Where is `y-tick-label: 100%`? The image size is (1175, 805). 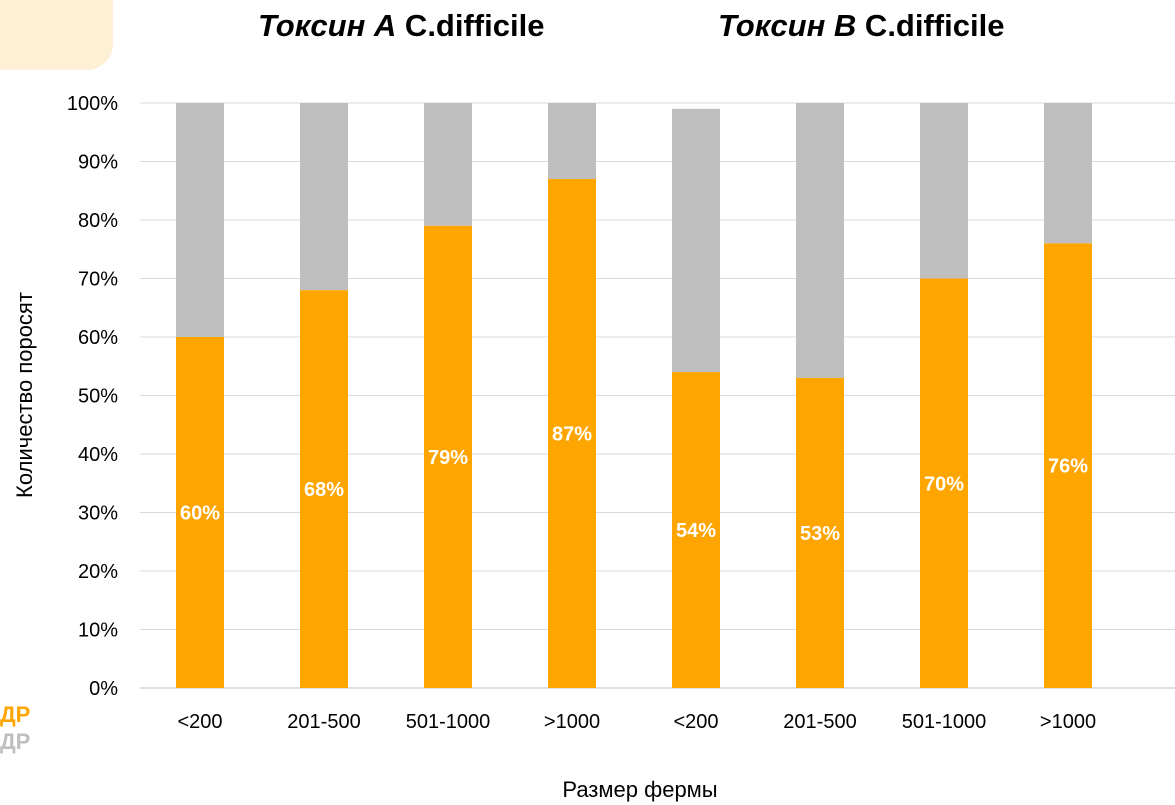
y-tick-label: 100% is located at coordinates (92, 104).